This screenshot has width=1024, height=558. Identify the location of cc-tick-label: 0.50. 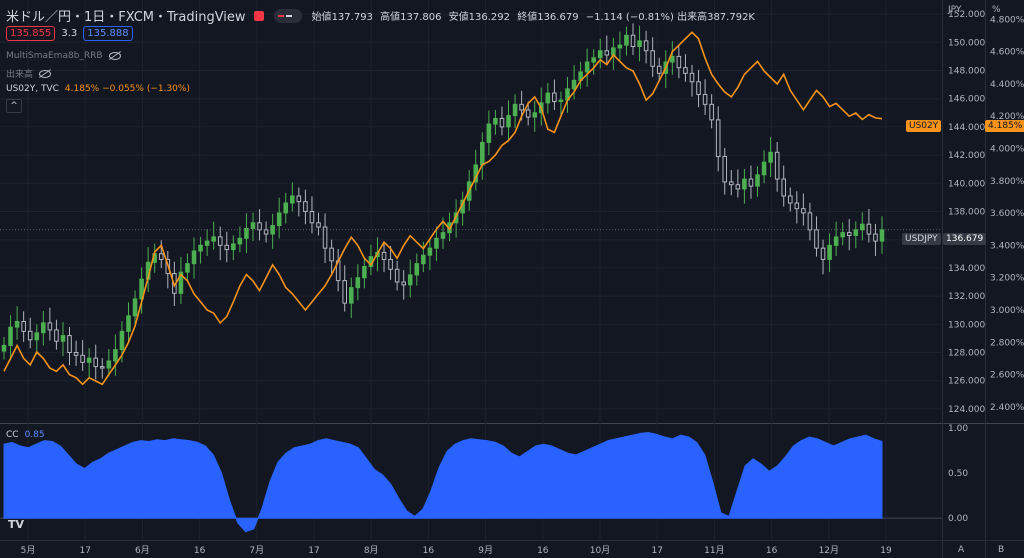
(958, 474).